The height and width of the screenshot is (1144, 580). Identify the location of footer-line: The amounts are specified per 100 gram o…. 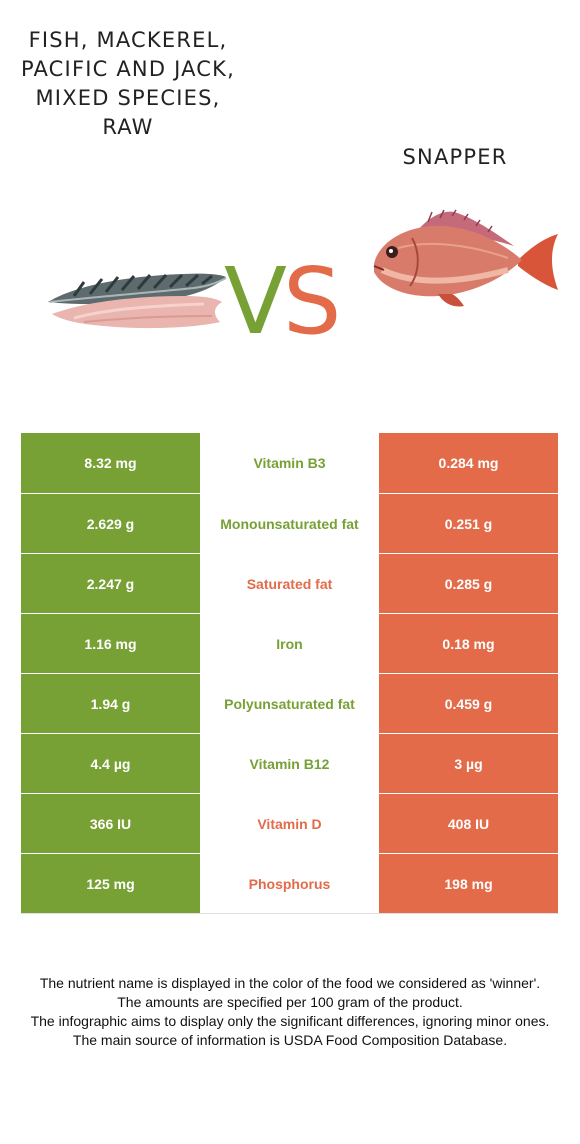
(290, 1002).